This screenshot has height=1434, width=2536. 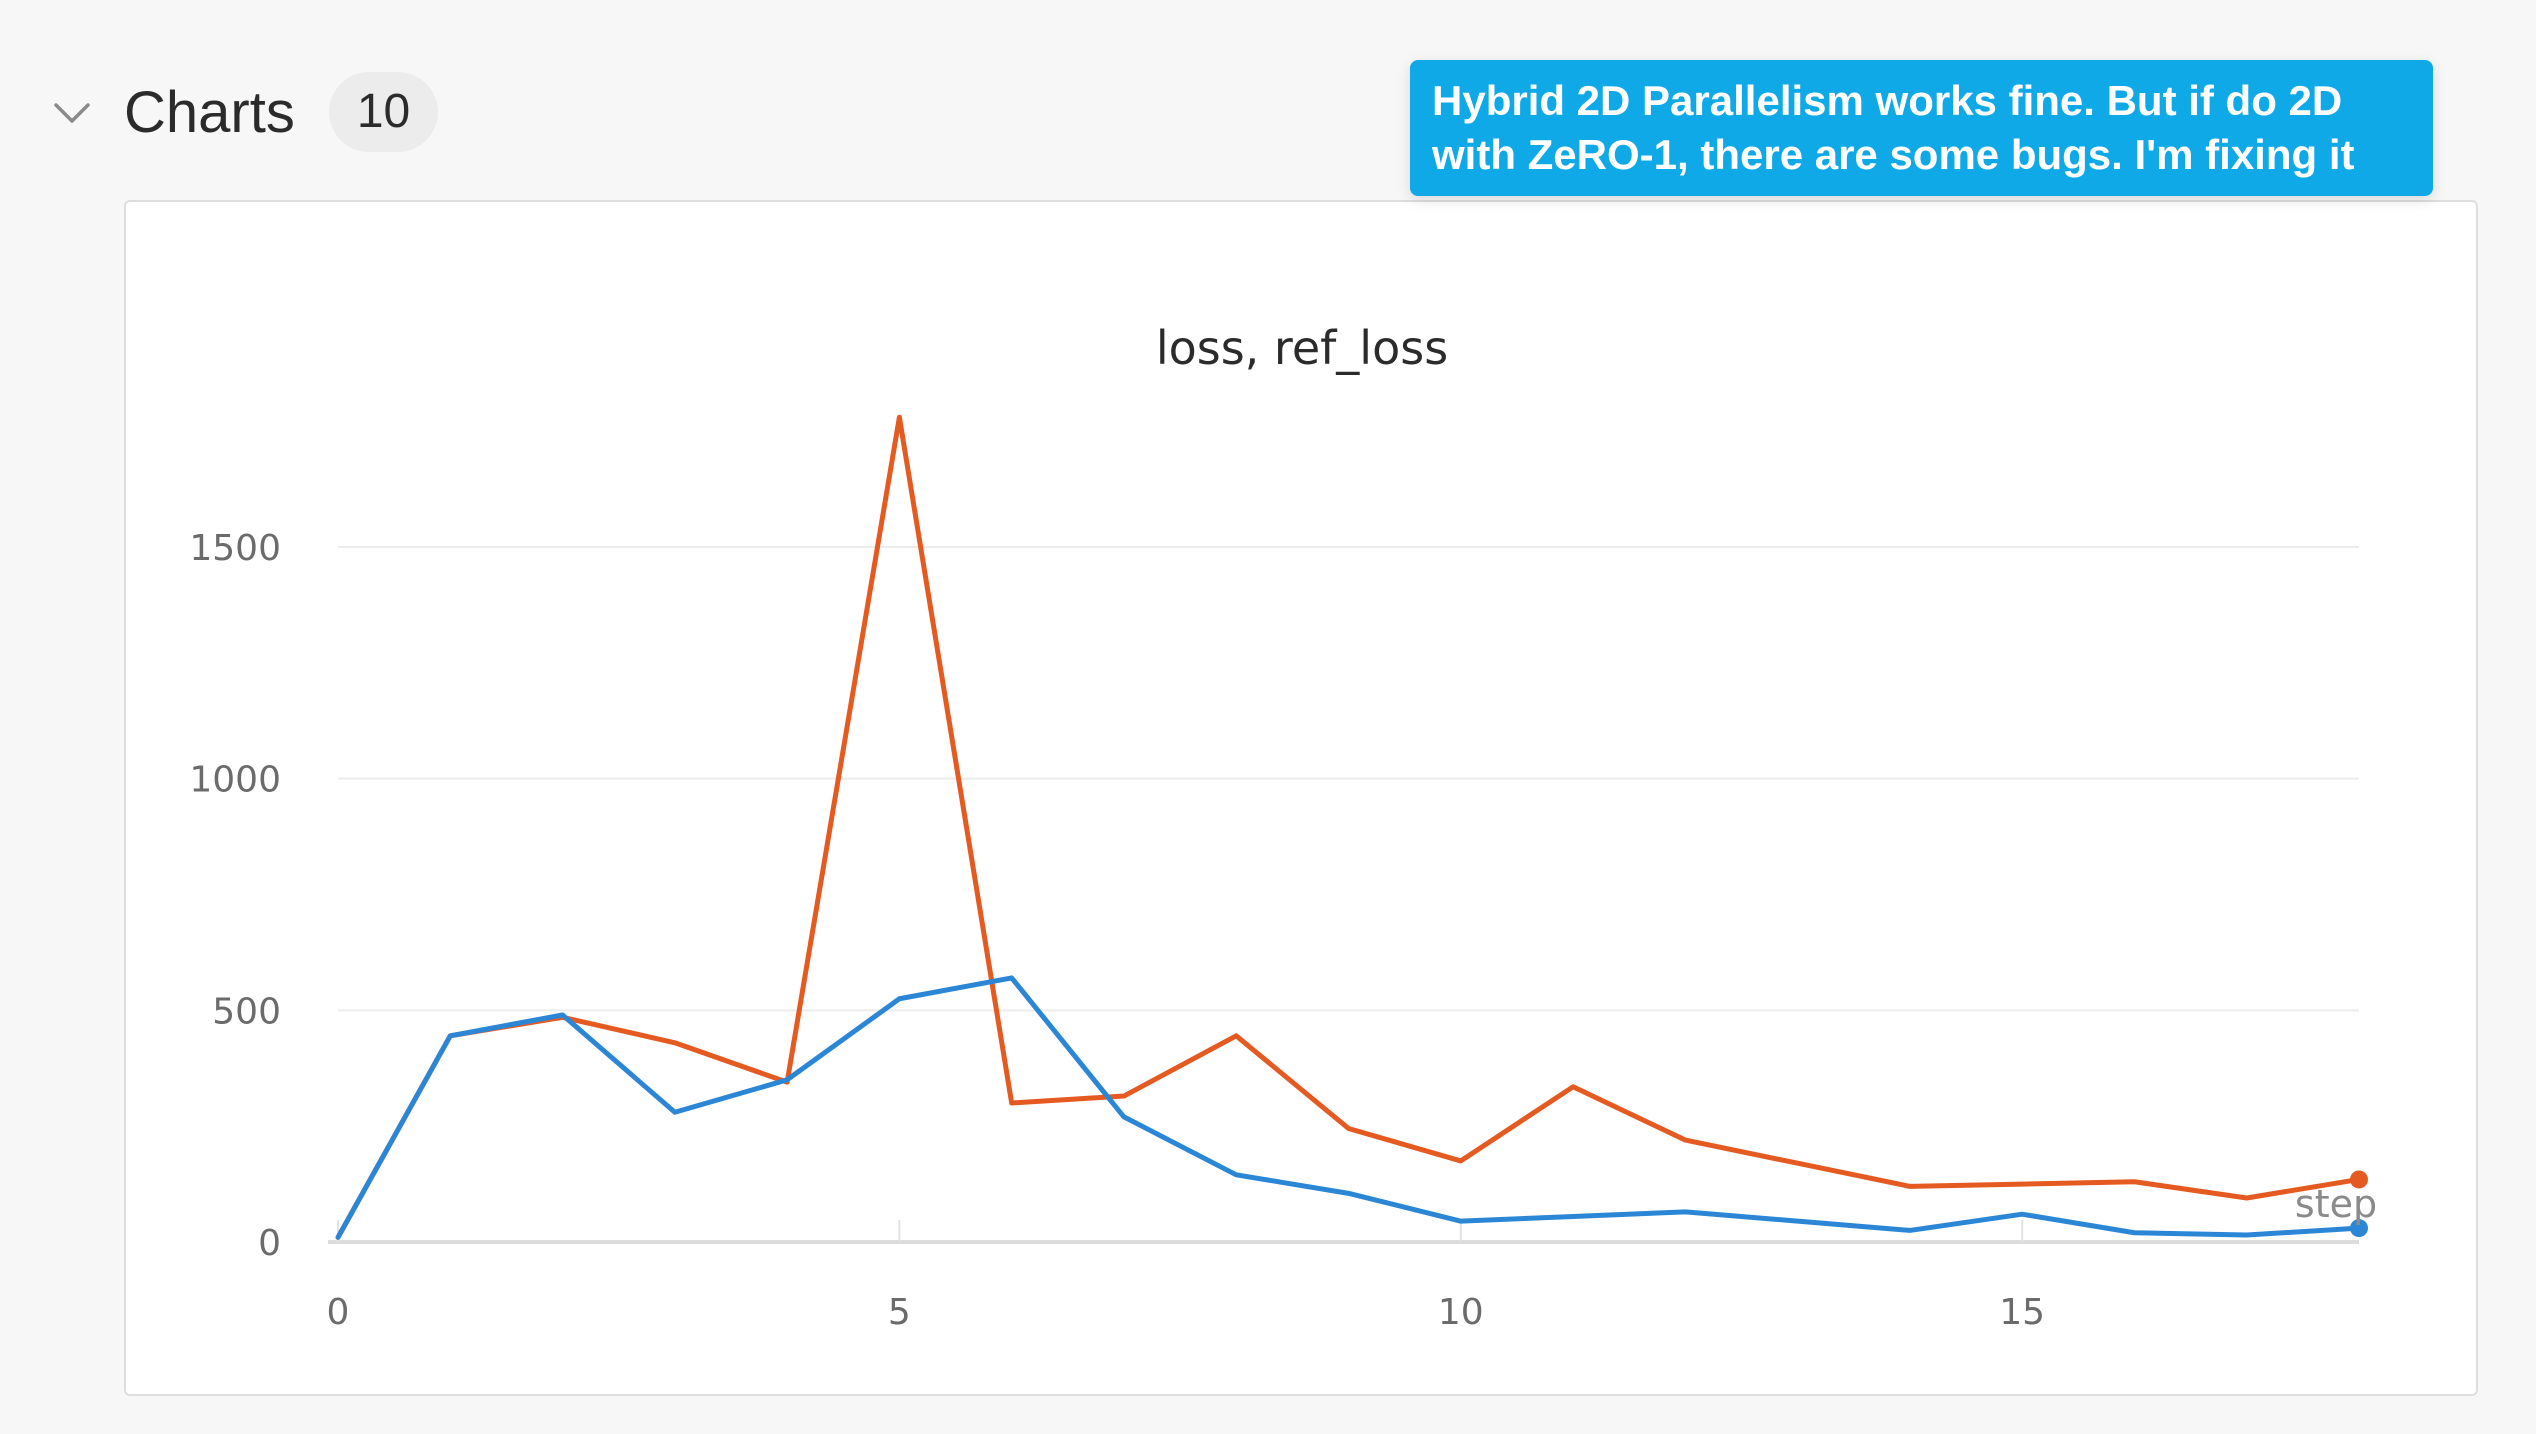 What do you see at coordinates (338, 1312) in the screenshot?
I see `x-tick-label: 0` at bounding box center [338, 1312].